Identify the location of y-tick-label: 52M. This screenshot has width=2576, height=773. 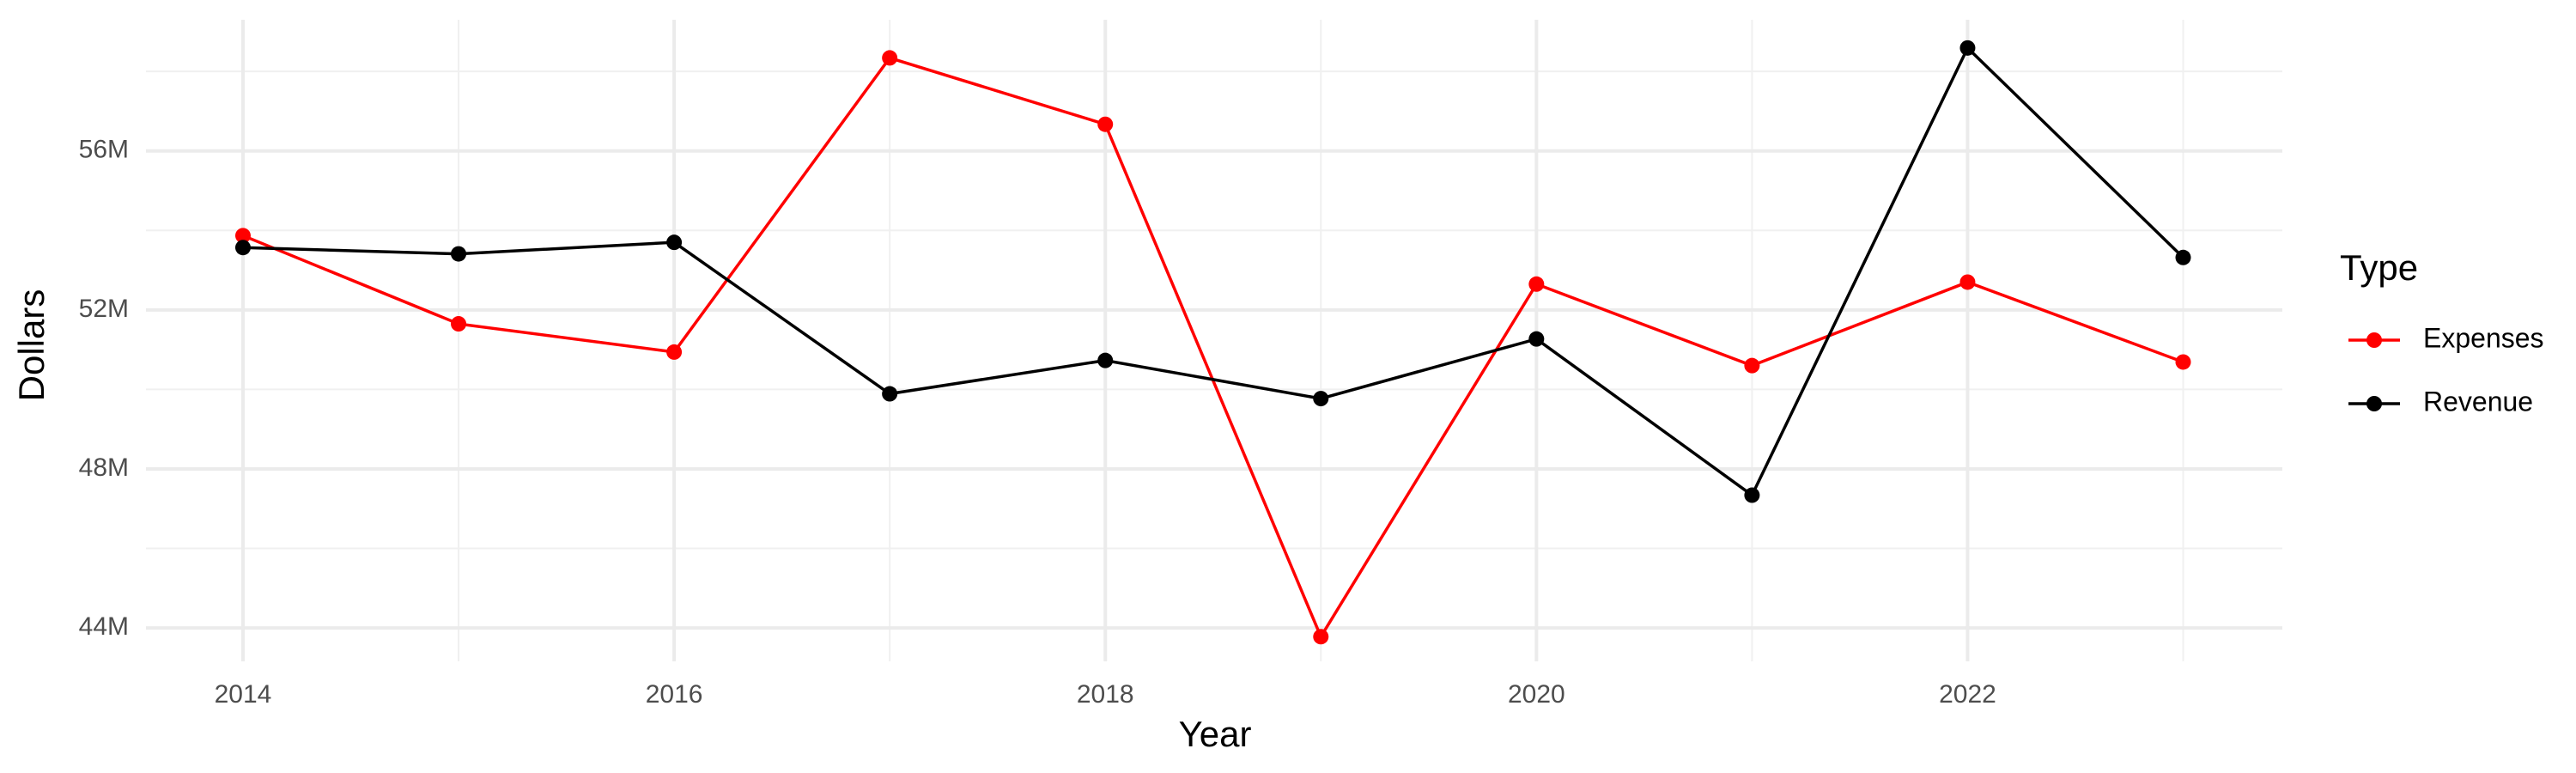
(104, 309).